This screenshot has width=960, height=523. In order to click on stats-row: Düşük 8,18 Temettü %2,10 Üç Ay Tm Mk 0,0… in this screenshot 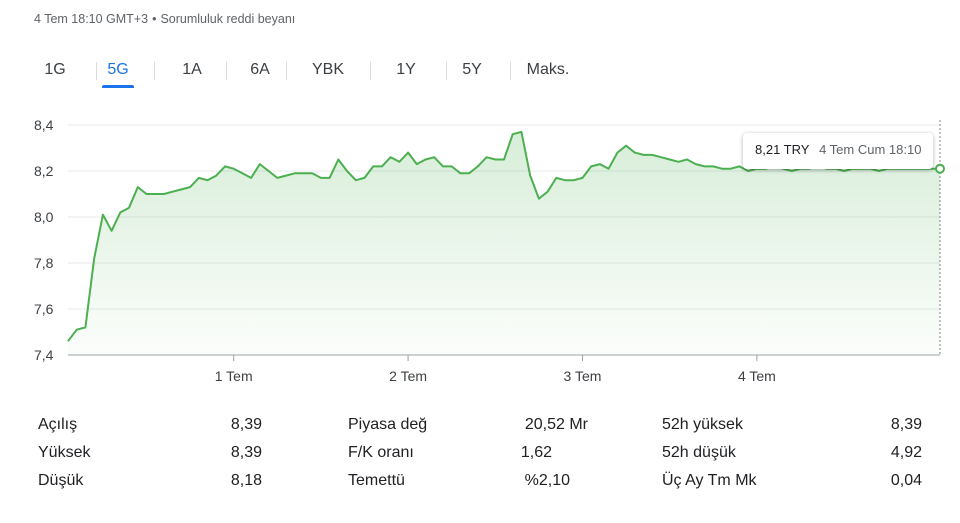, I will do `click(480, 486)`.